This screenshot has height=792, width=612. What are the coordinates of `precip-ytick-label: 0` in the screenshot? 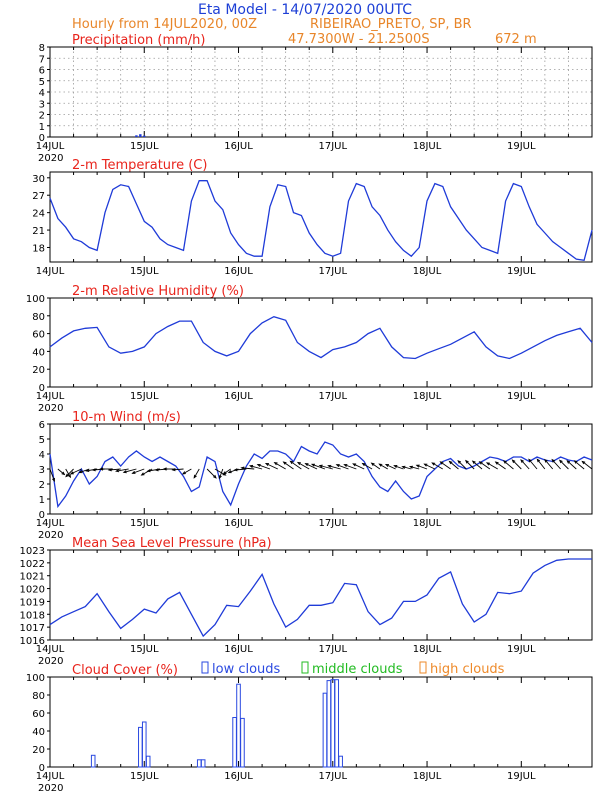 It's located at (42, 138).